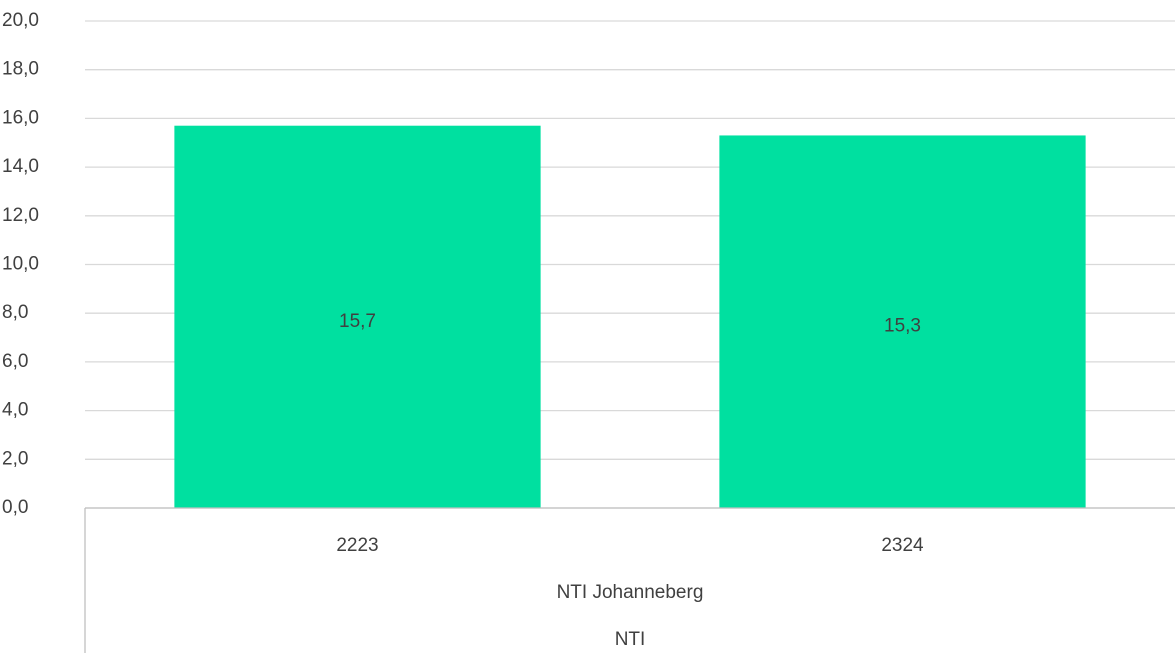  I want to click on value-label: 15,3, so click(902, 326).